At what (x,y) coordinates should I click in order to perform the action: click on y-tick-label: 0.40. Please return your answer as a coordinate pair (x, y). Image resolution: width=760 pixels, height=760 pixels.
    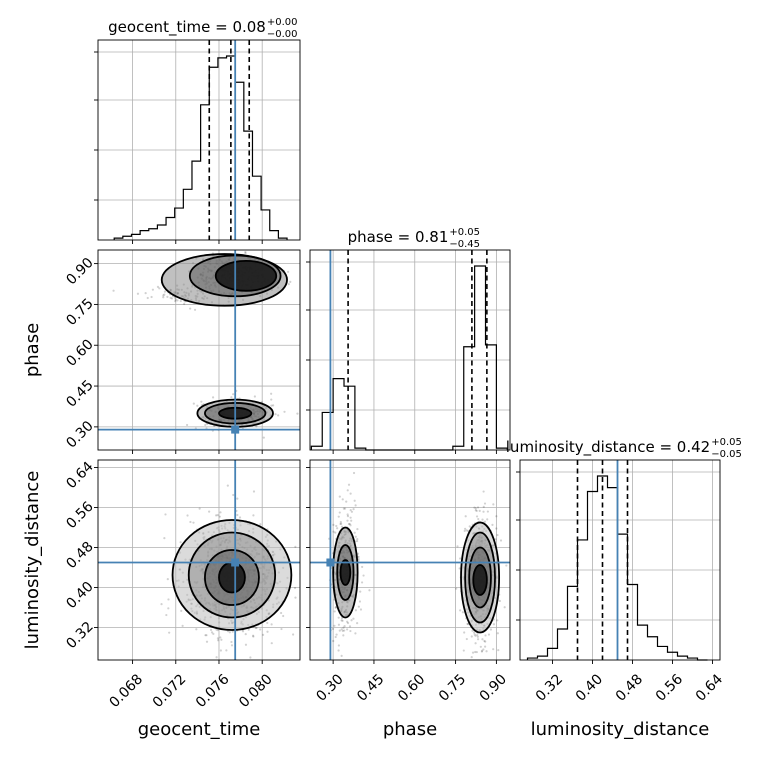
    Looking at the image, I should click on (79, 595).